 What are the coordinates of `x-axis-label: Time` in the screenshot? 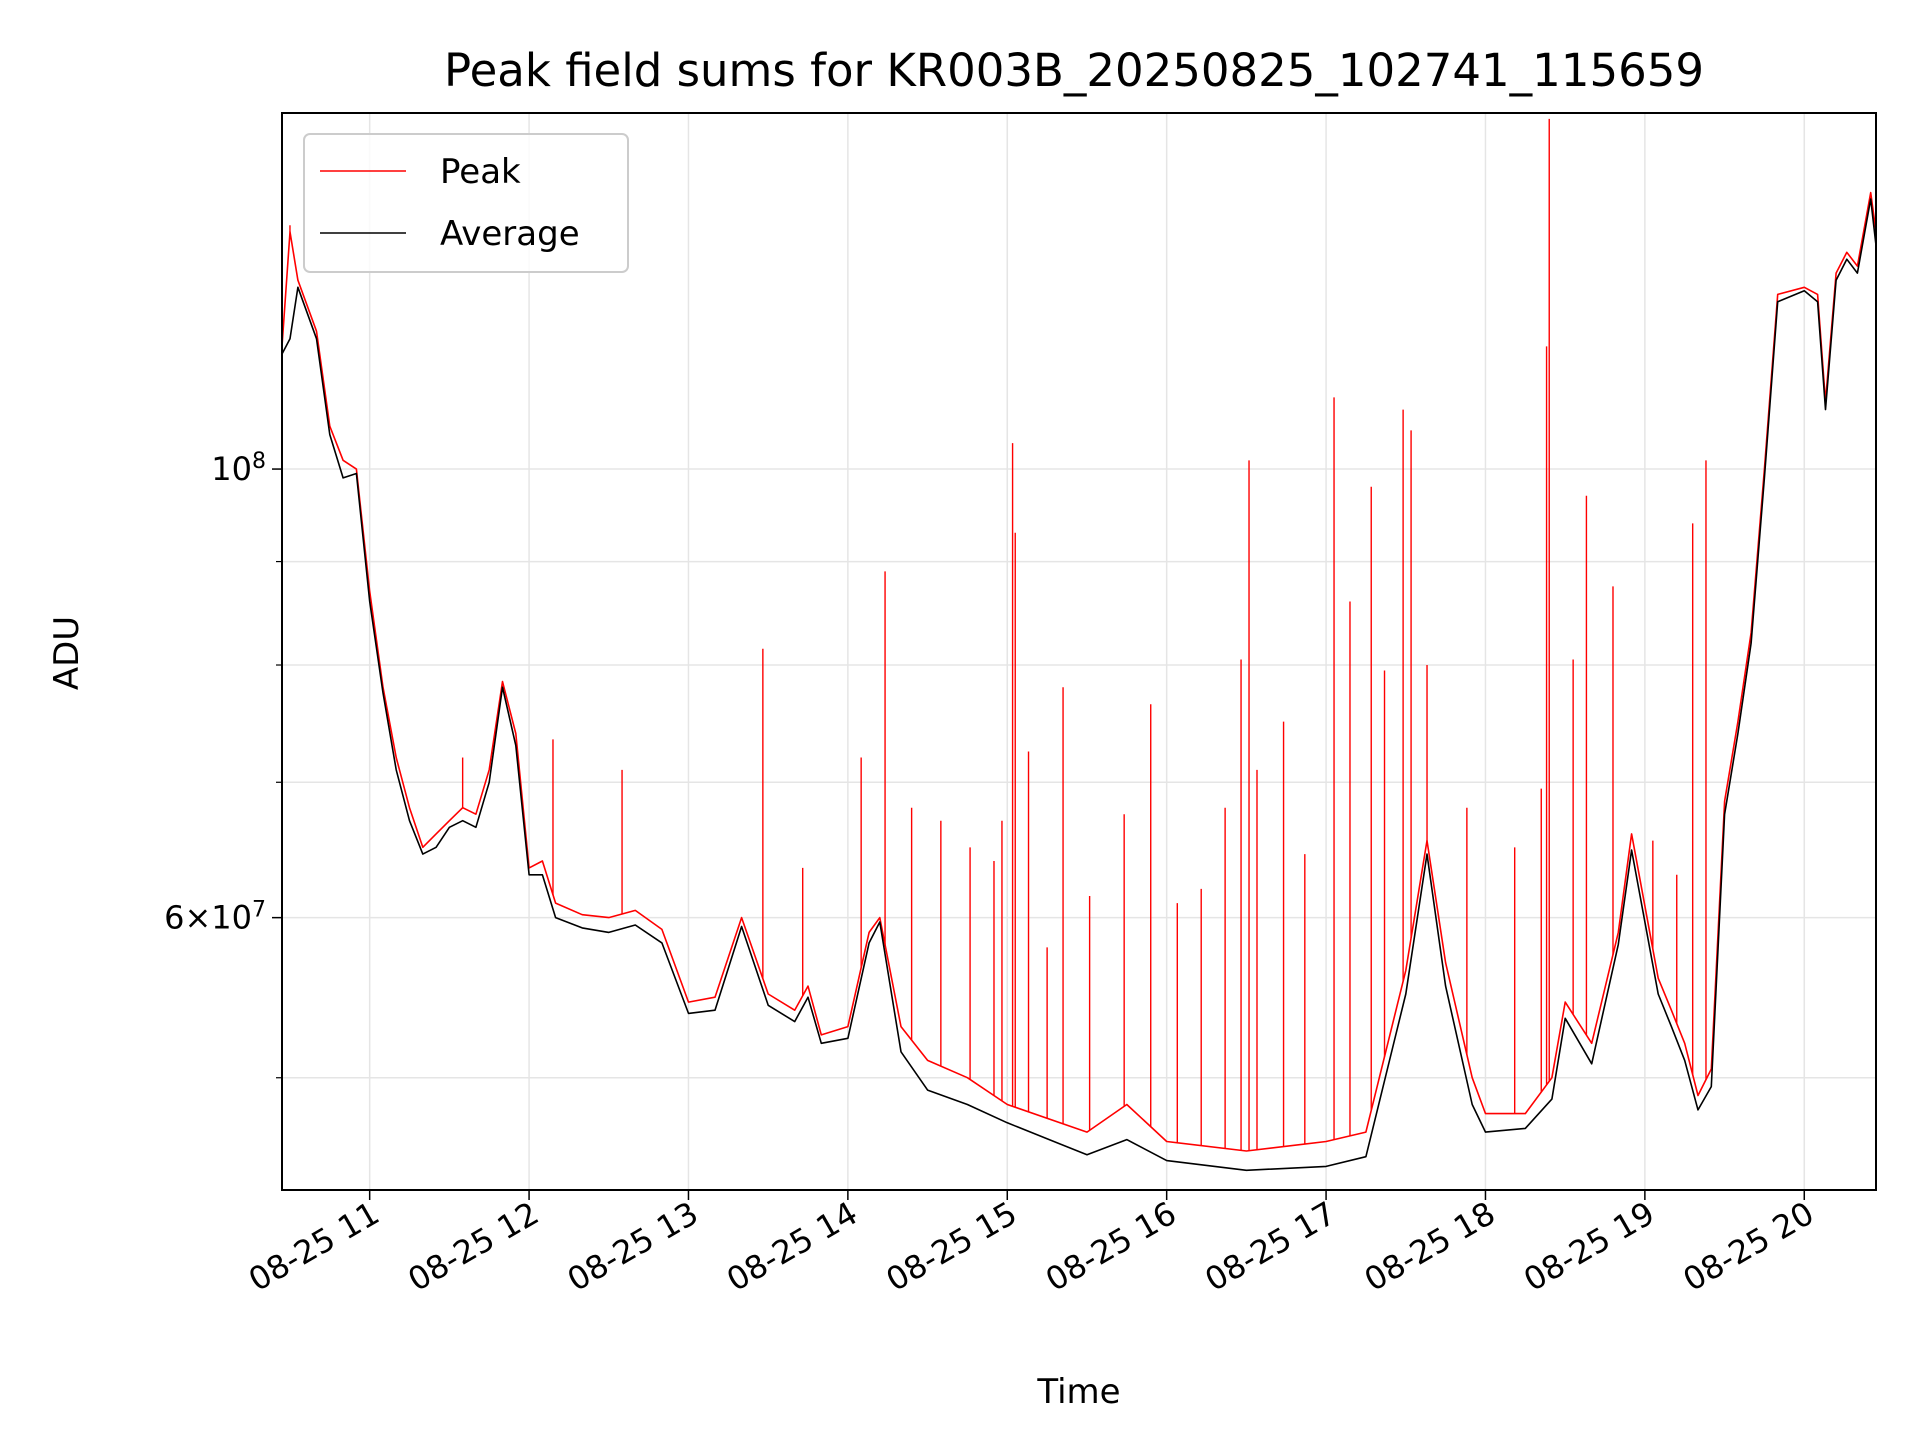 It's located at (1078, 1392).